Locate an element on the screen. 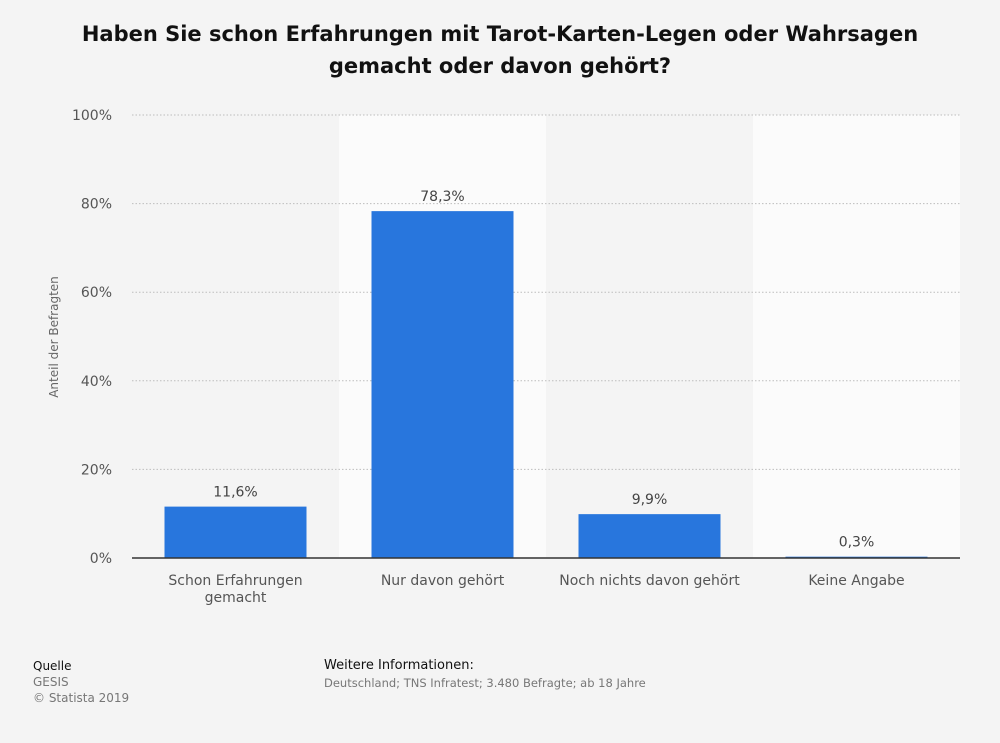 Image resolution: width=1000 pixels, height=743 pixels. y-tick-label: 20% is located at coordinates (96, 470).